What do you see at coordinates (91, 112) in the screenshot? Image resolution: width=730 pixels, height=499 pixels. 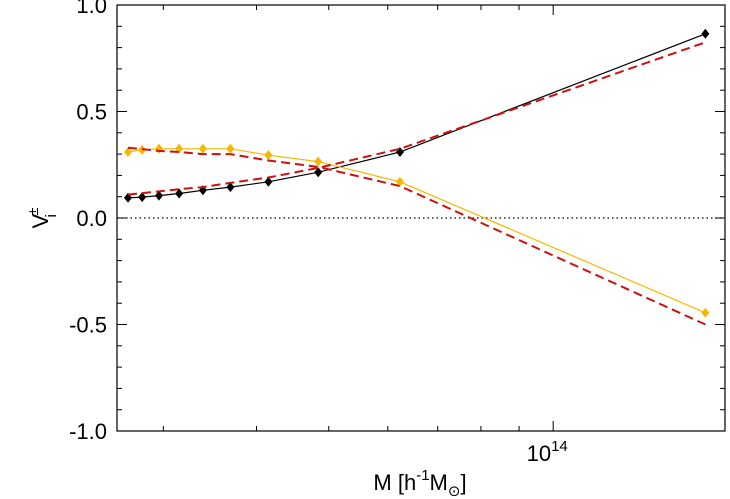 I see `y-tick-label: 0.5` at bounding box center [91, 112].